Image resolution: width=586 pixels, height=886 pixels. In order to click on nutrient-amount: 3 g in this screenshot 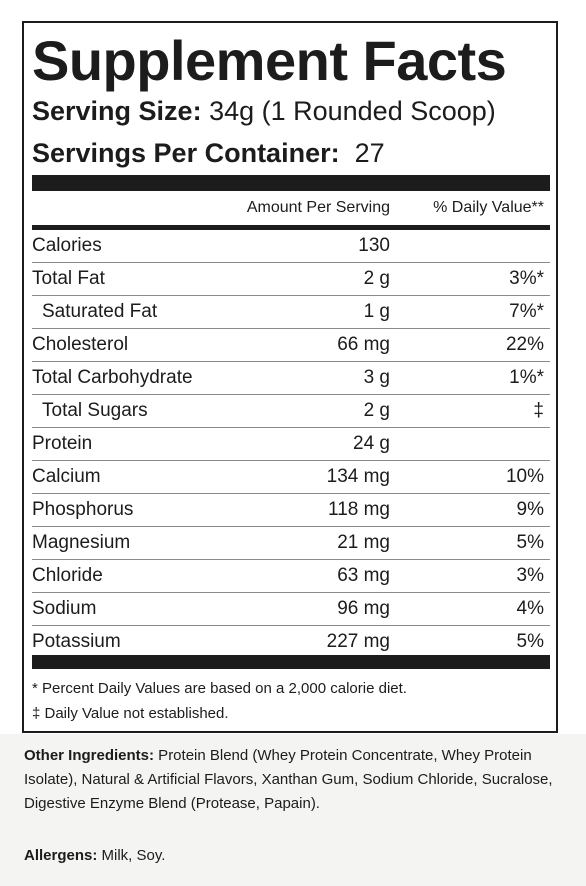, I will do `click(376, 377)`.